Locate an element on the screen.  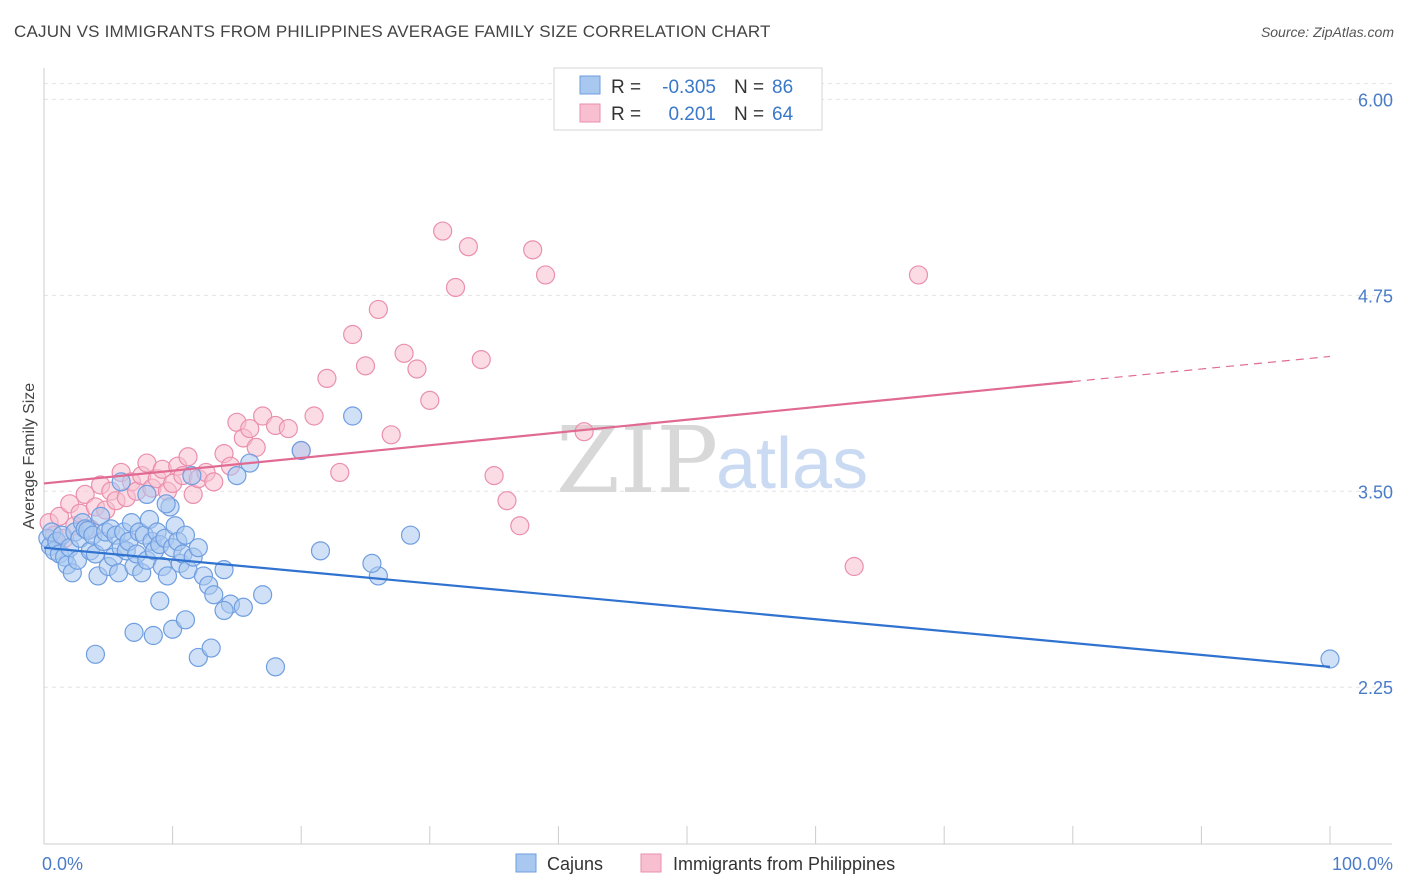
bottom-legend-swatch-philippines is located at coordinates (651, 863).